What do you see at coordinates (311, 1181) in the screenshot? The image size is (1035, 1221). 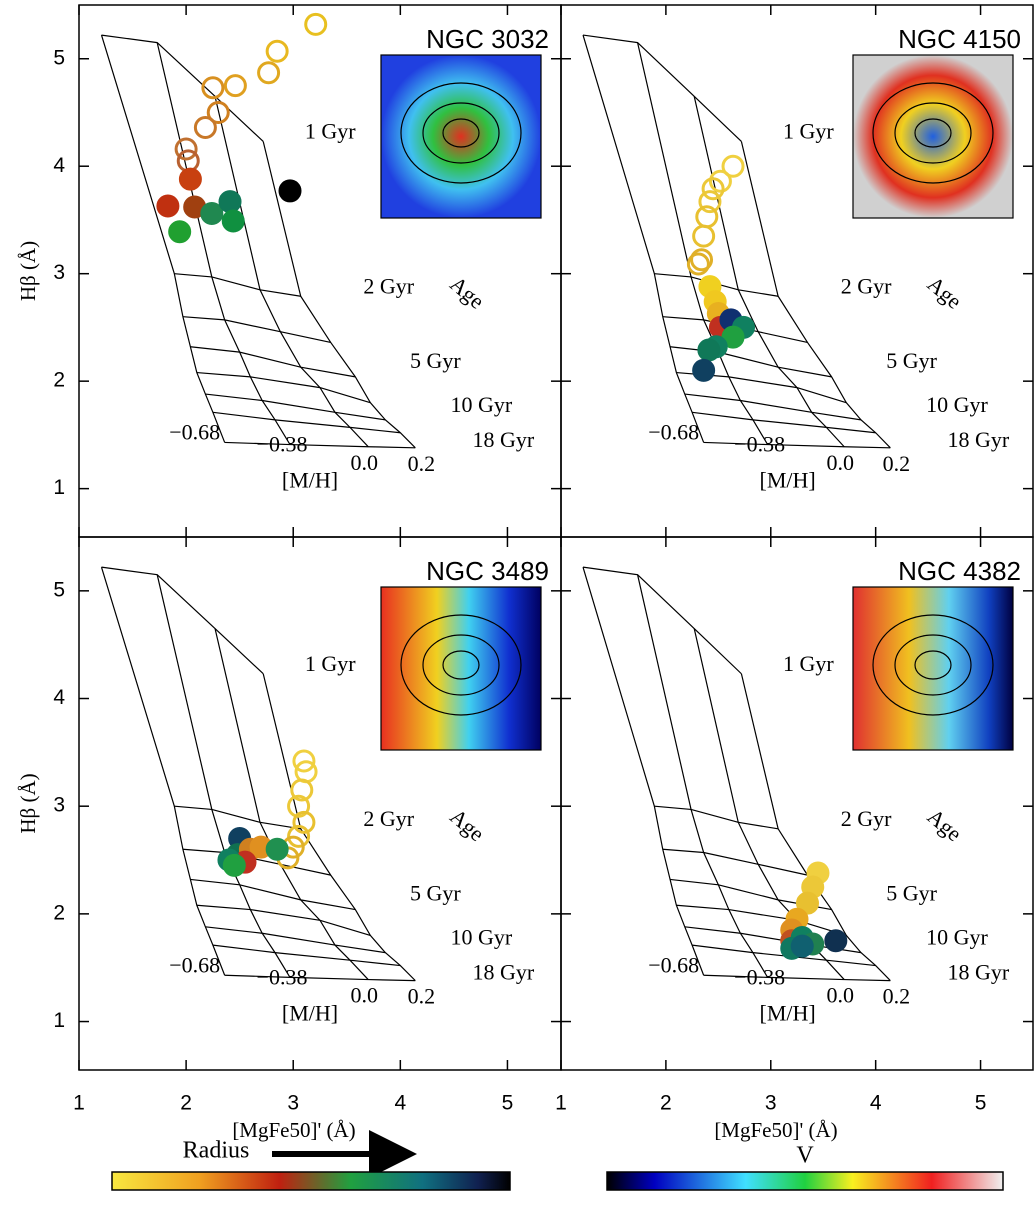 I see `radius-colorbar` at bounding box center [311, 1181].